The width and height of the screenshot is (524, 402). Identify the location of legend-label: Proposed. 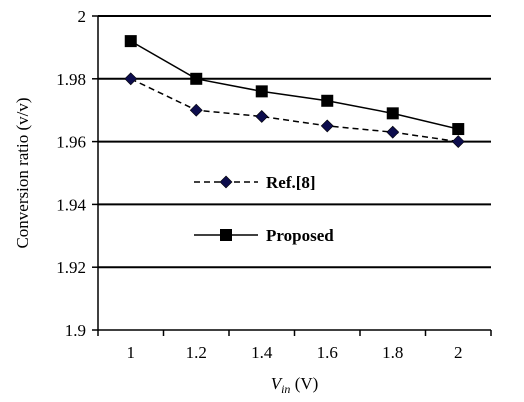
(300, 235).